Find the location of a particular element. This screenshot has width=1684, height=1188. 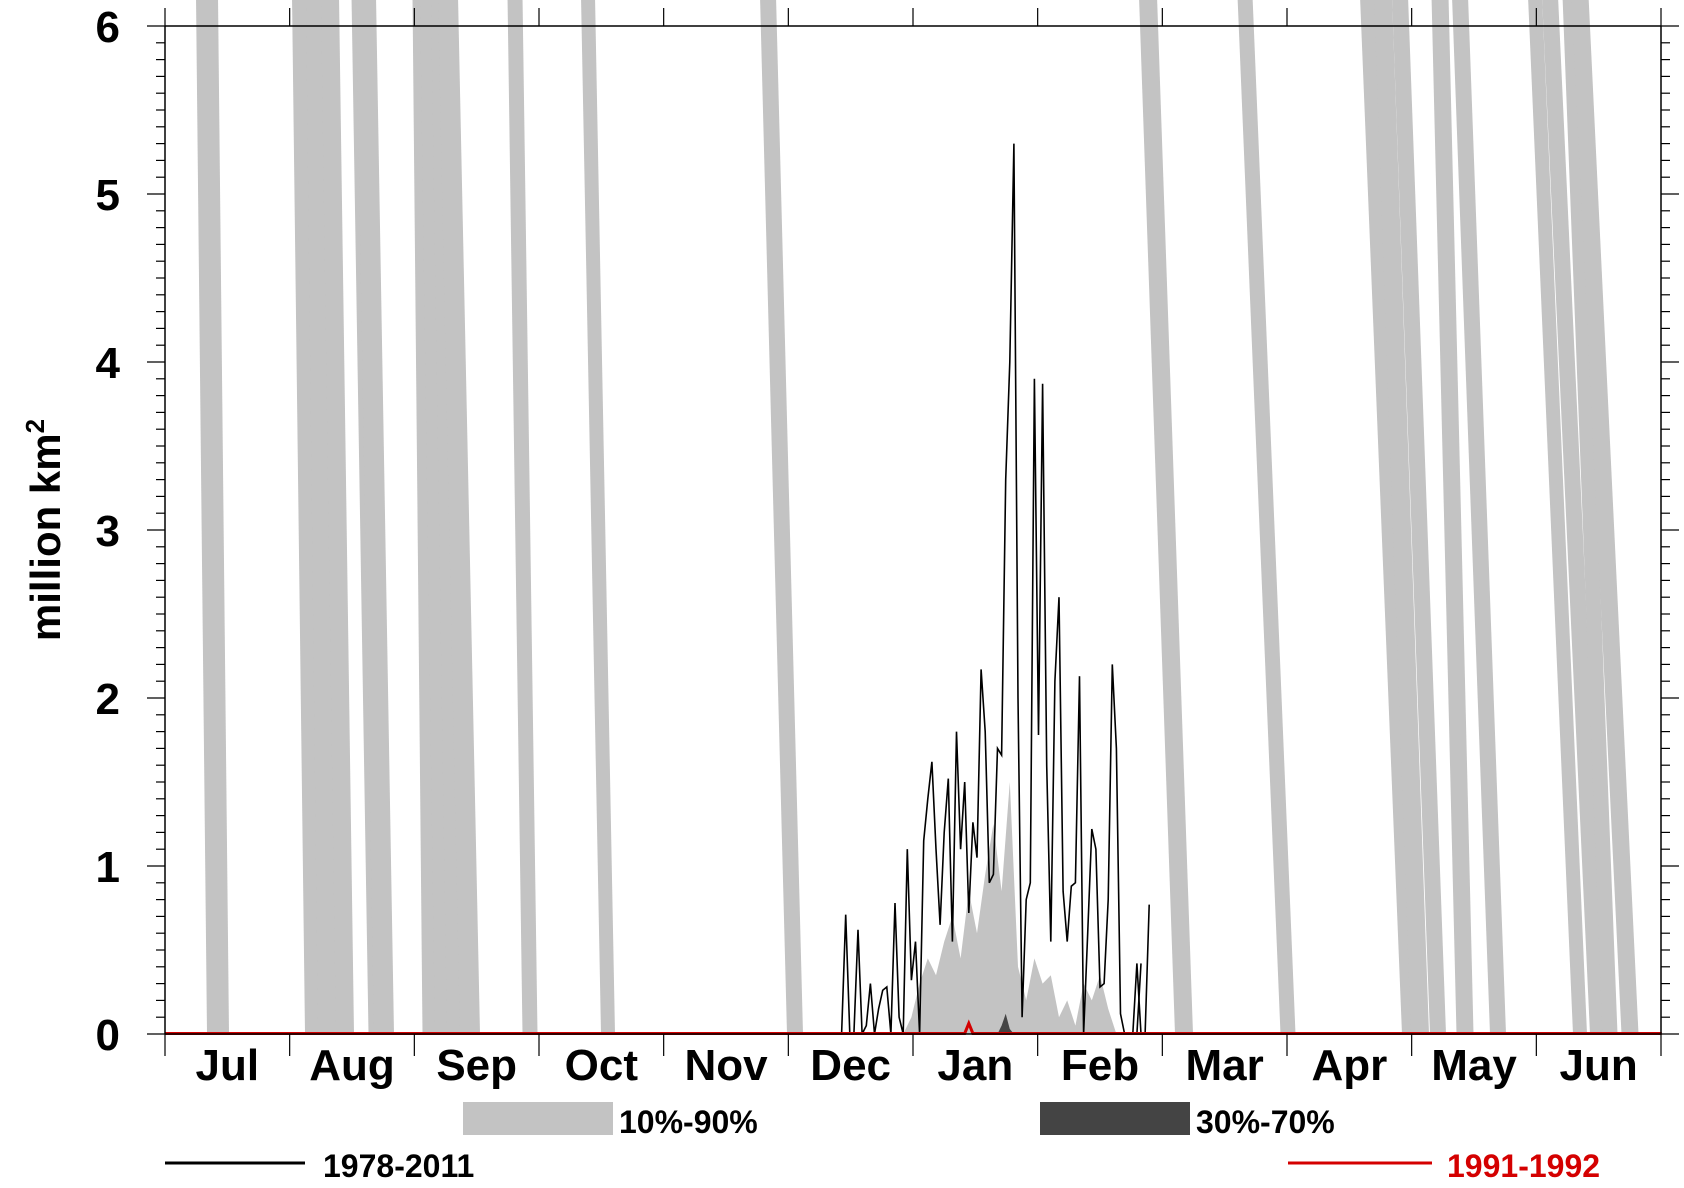

legend-label-30-70: 30%-70% is located at coordinates (1265, 1122).